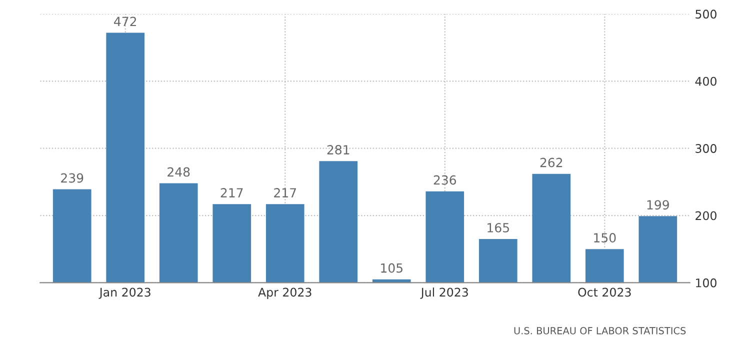 The width and height of the screenshot is (730, 349). Describe the element at coordinates (705, 81) in the screenshot. I see `y-tick-label: 400` at that location.